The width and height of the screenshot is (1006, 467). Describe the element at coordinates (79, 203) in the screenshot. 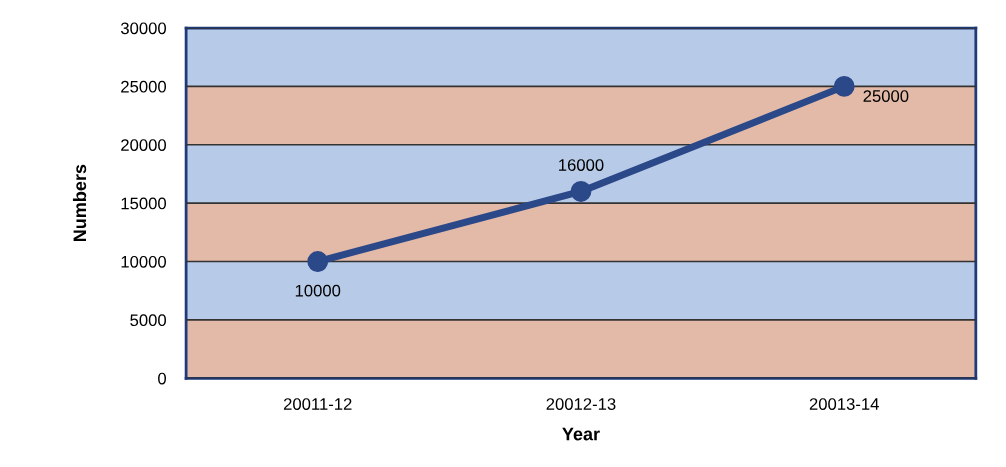

I see `y-axis-title: Numbers` at that location.